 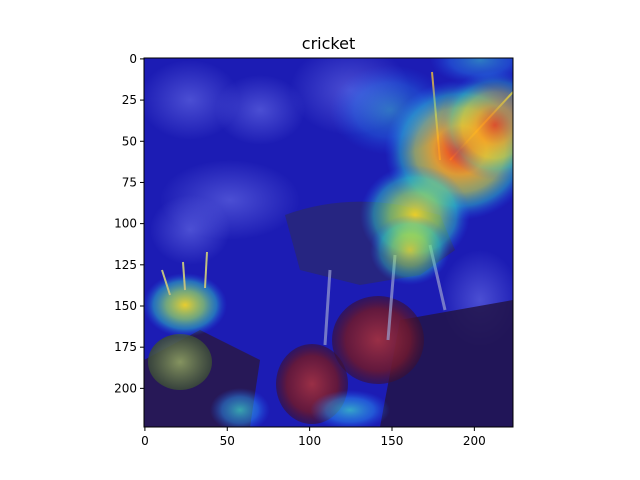 What do you see at coordinates (133, 59) in the screenshot?
I see `y-tick-label: 0` at bounding box center [133, 59].